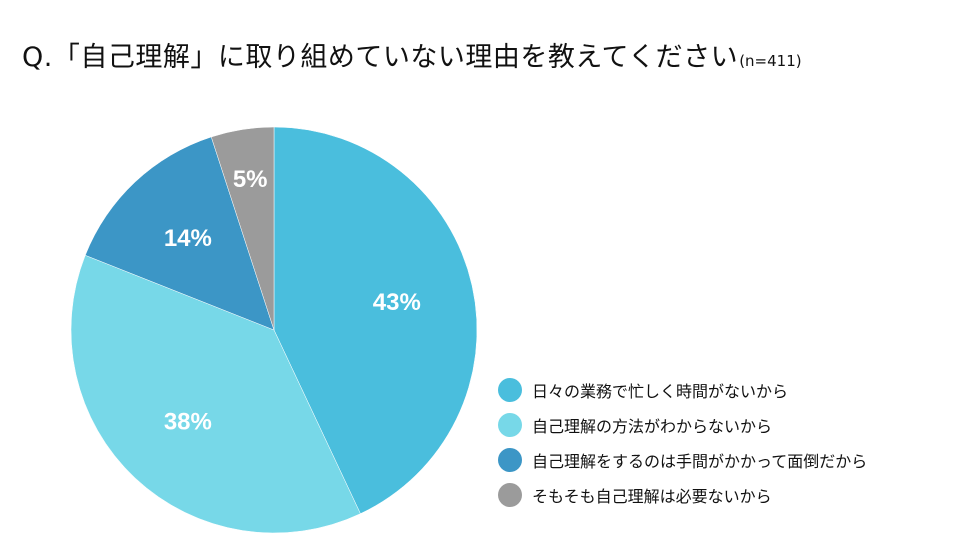  I want to click on legend-label-4: そもそも自己理解は必要ないから, so click(652, 496).